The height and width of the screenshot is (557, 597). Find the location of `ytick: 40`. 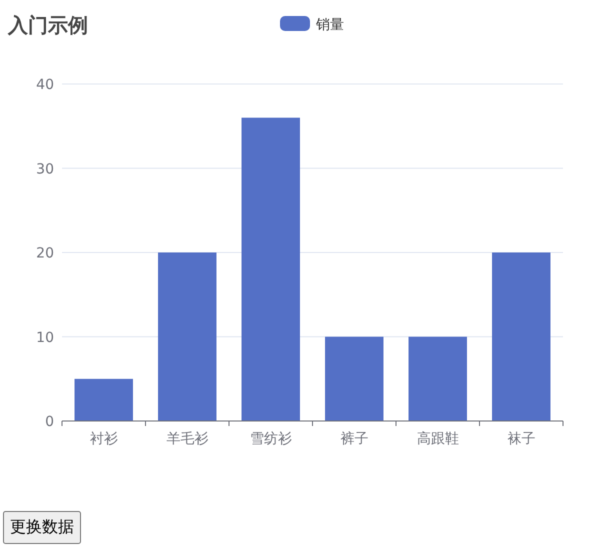

ytick: 40 is located at coordinates (45, 85).